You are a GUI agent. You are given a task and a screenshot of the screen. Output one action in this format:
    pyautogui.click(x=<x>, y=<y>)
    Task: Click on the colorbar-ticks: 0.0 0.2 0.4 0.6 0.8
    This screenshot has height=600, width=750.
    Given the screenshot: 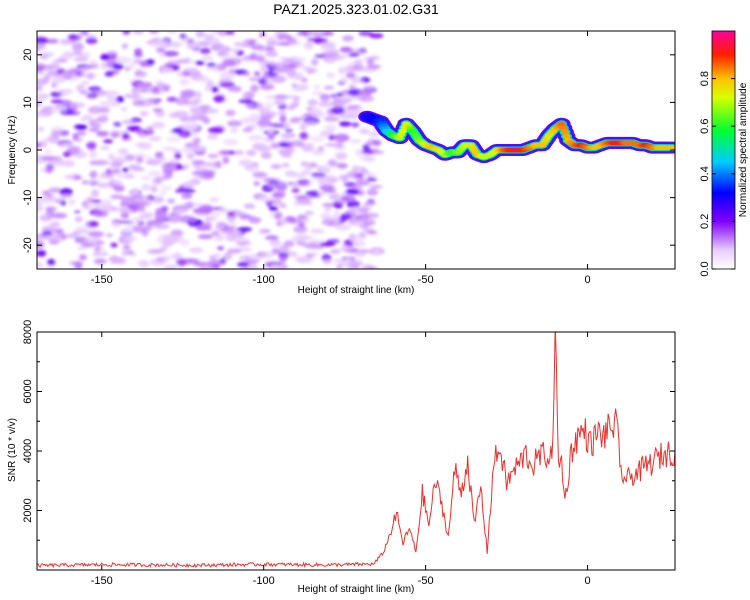 What is the action you would take?
    pyautogui.click(x=717, y=174)
    